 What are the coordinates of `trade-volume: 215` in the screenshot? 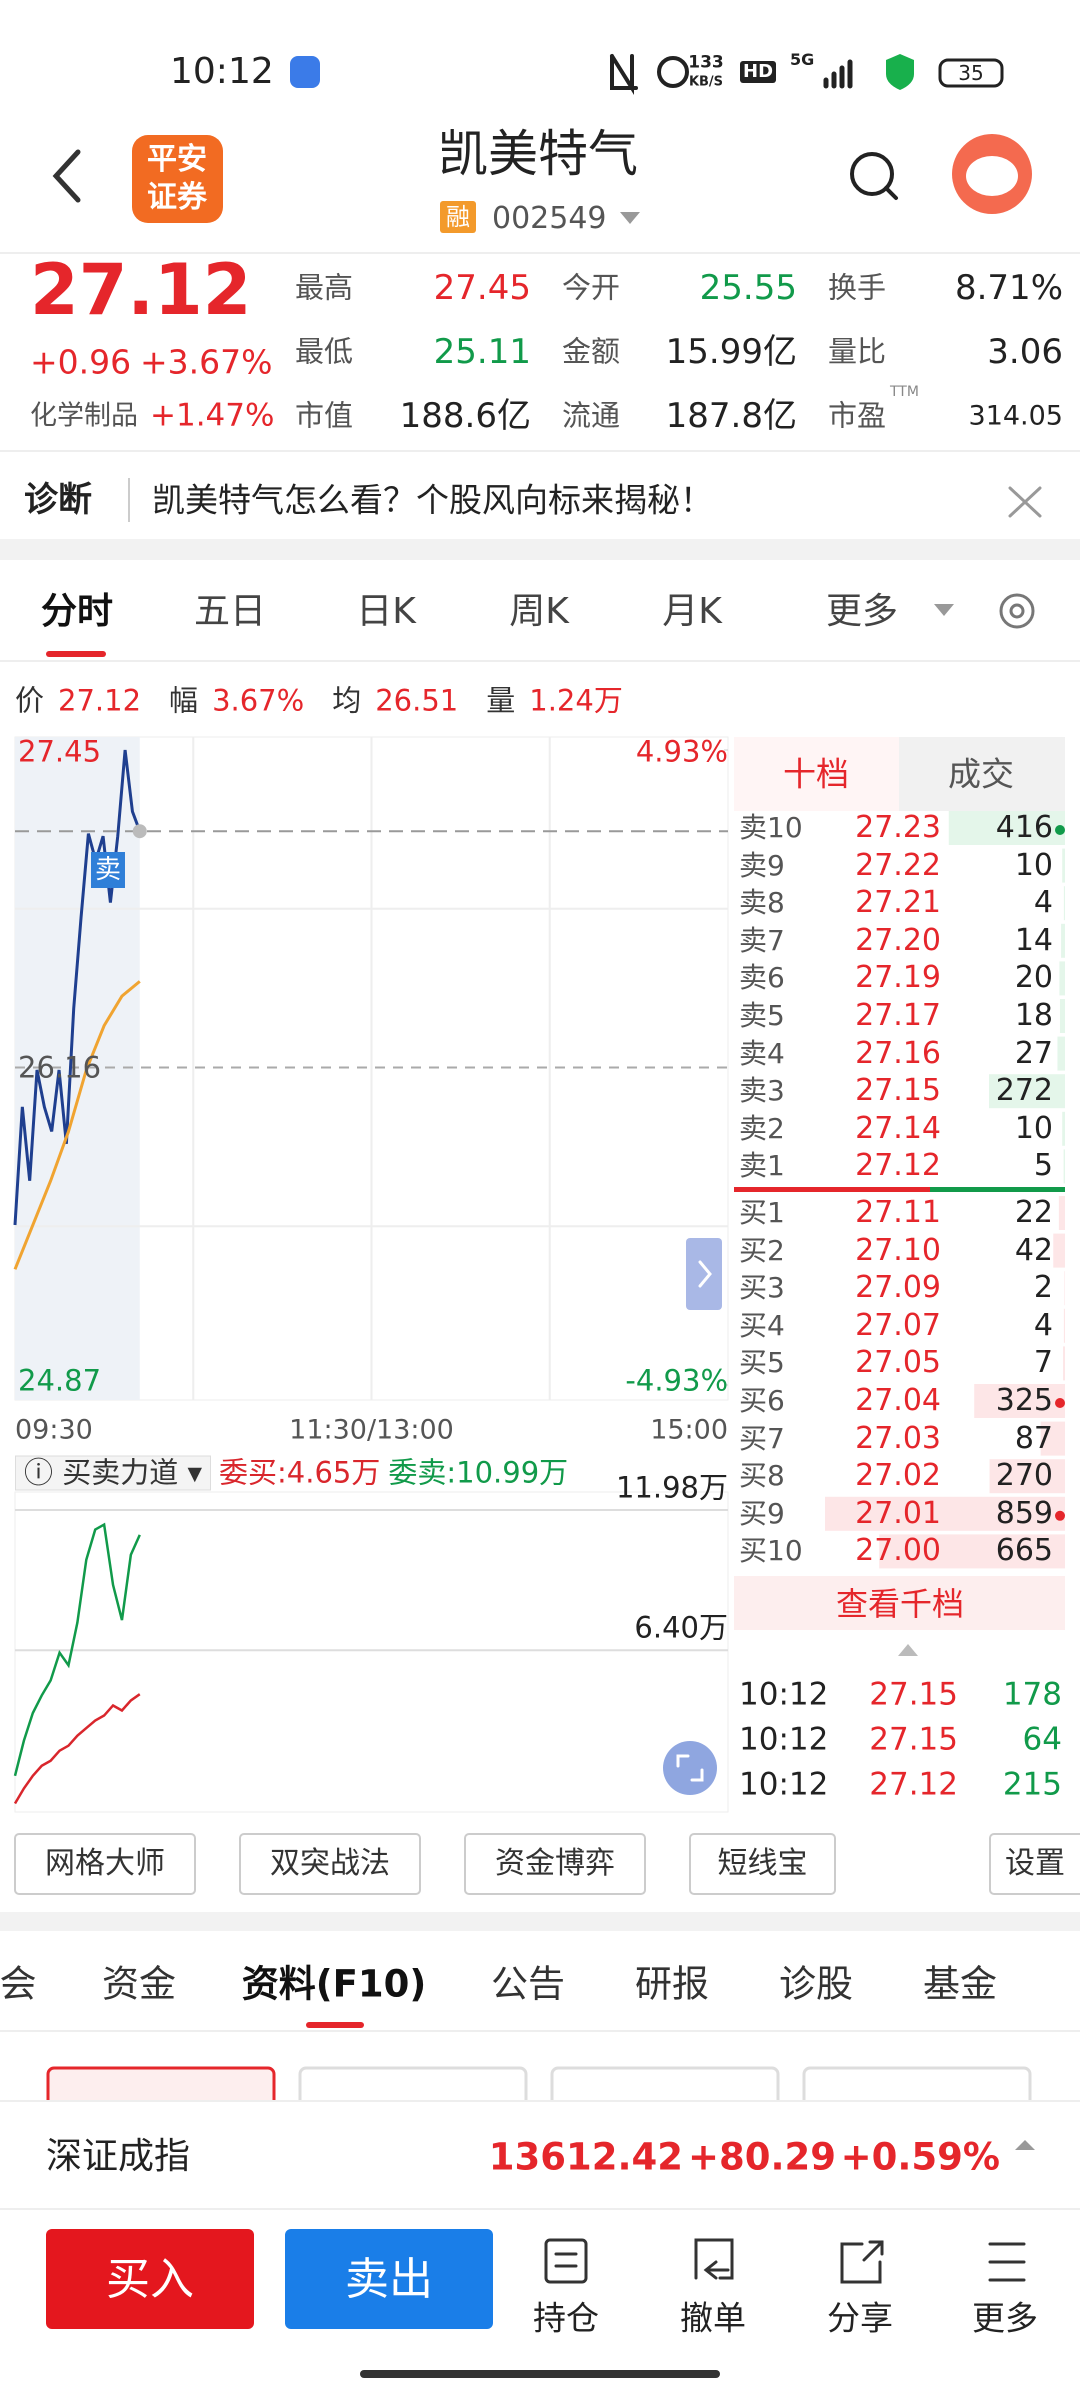 It's located at (1032, 1784).